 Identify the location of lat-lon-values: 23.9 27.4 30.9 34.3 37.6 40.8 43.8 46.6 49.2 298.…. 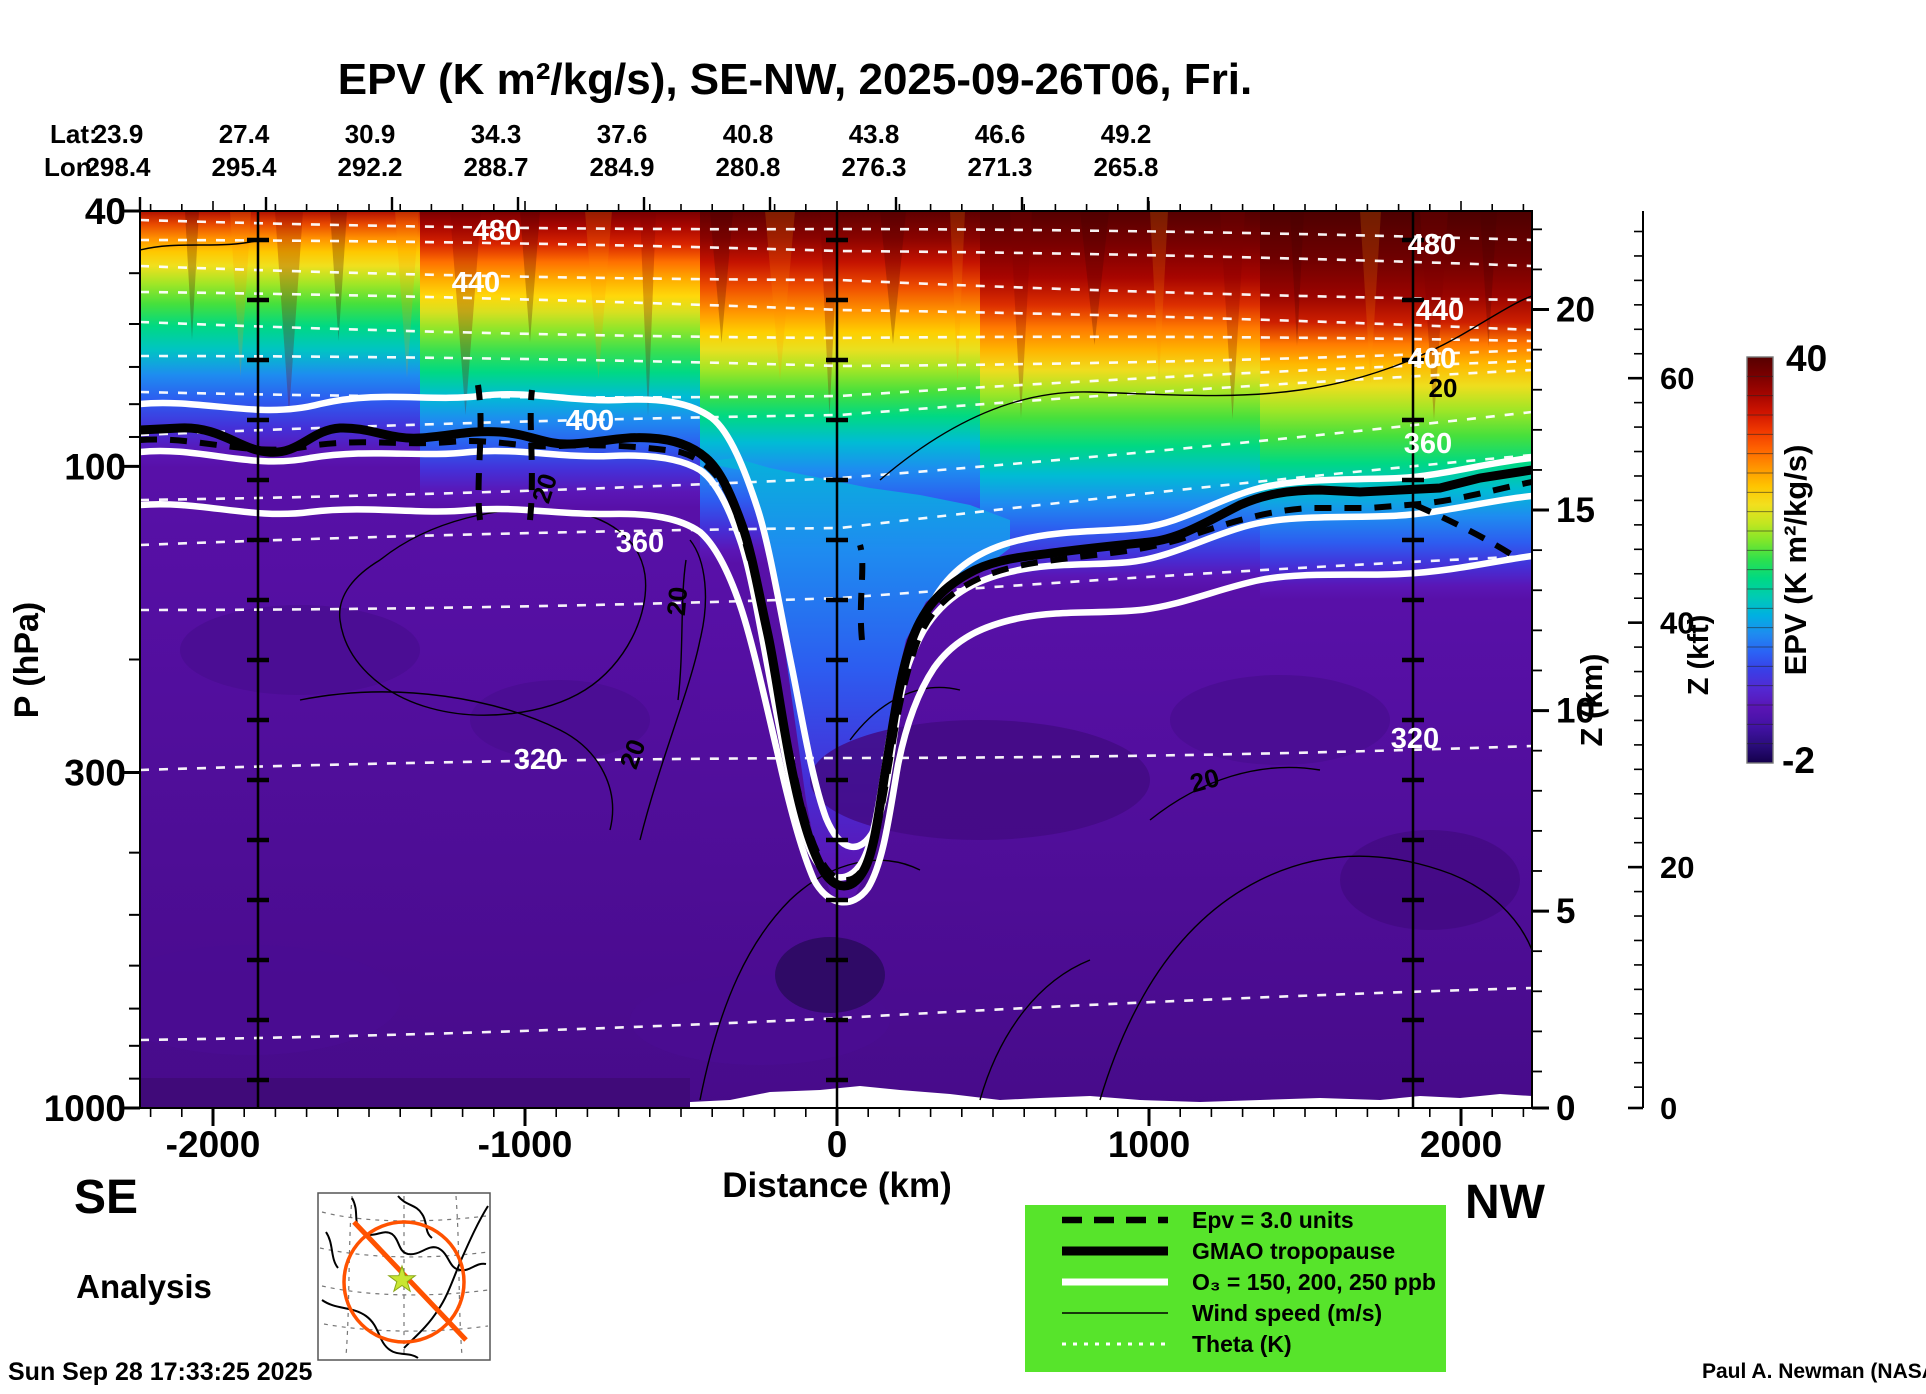
(621, 150).